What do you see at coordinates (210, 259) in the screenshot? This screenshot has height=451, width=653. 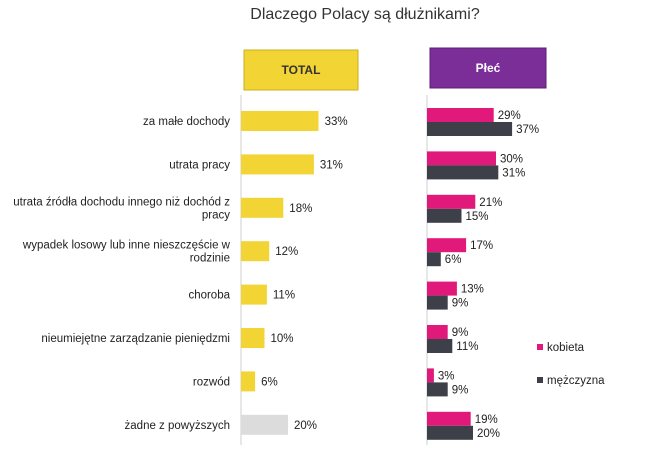 I see `category-label-line: rodzinie` at bounding box center [210, 259].